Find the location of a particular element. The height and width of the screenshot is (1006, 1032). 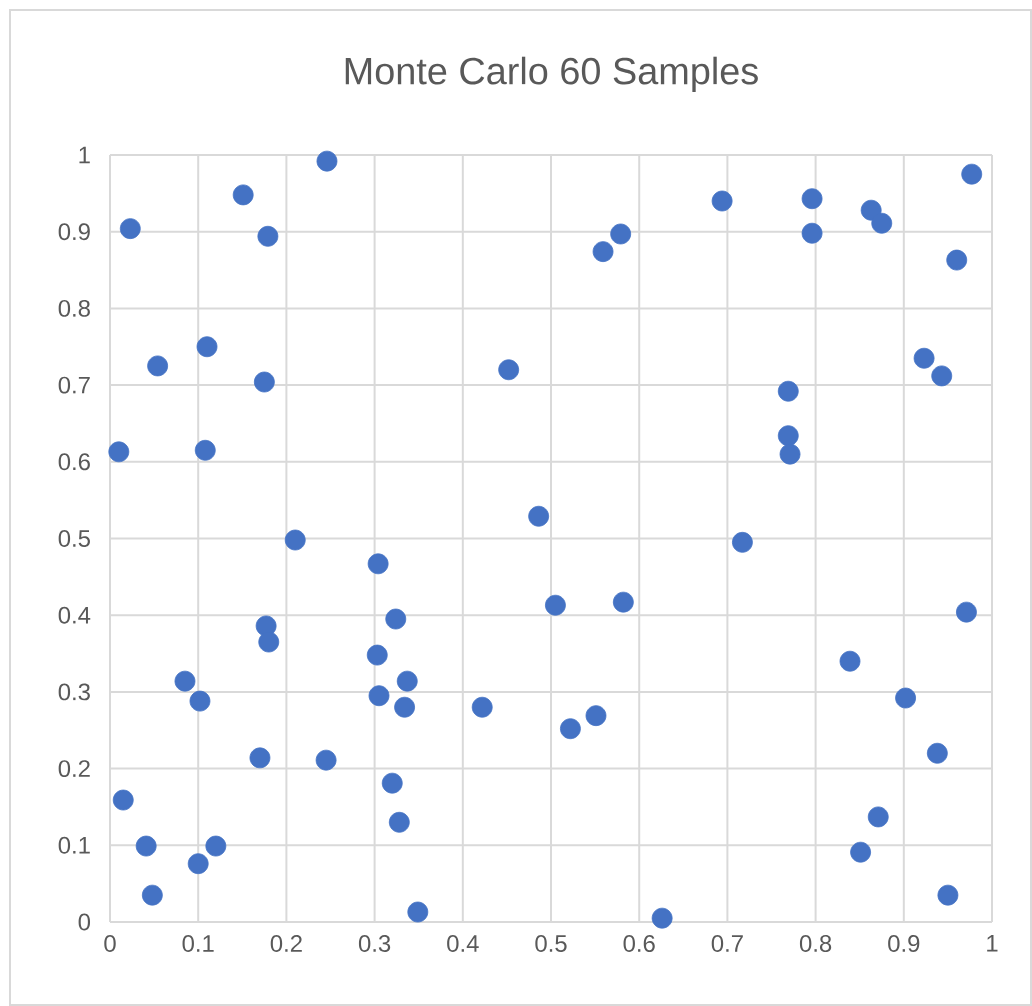

y-tick-label: 0.8 is located at coordinates (74, 308).